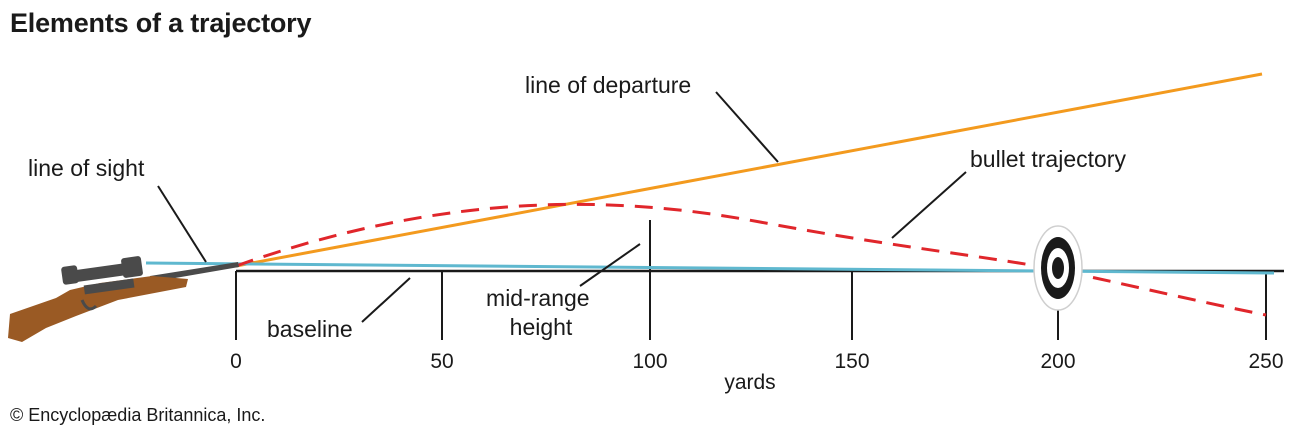  Describe the element at coordinates (538, 298) in the screenshot. I see `label-mid-range-line1: mid-range` at that location.